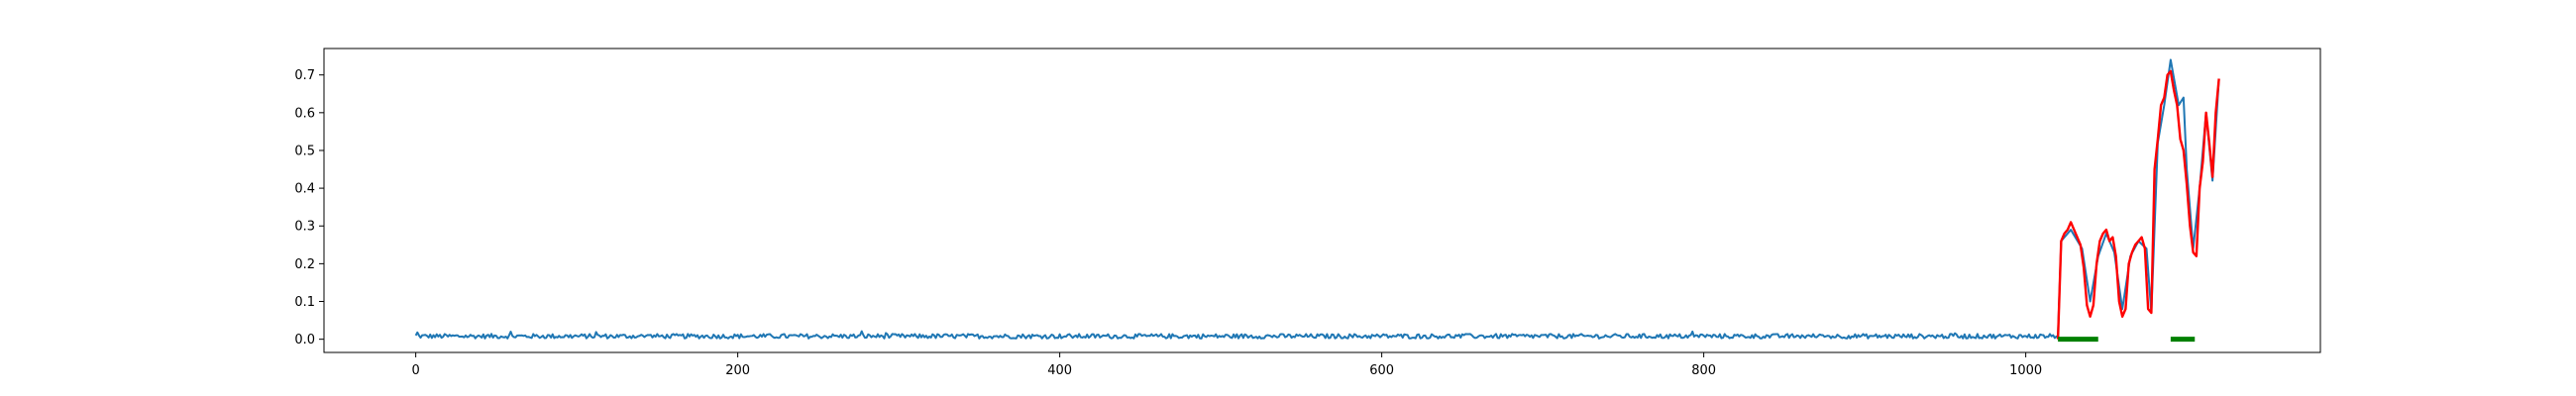  I want to click on x-tick-label: 0, so click(415, 370).